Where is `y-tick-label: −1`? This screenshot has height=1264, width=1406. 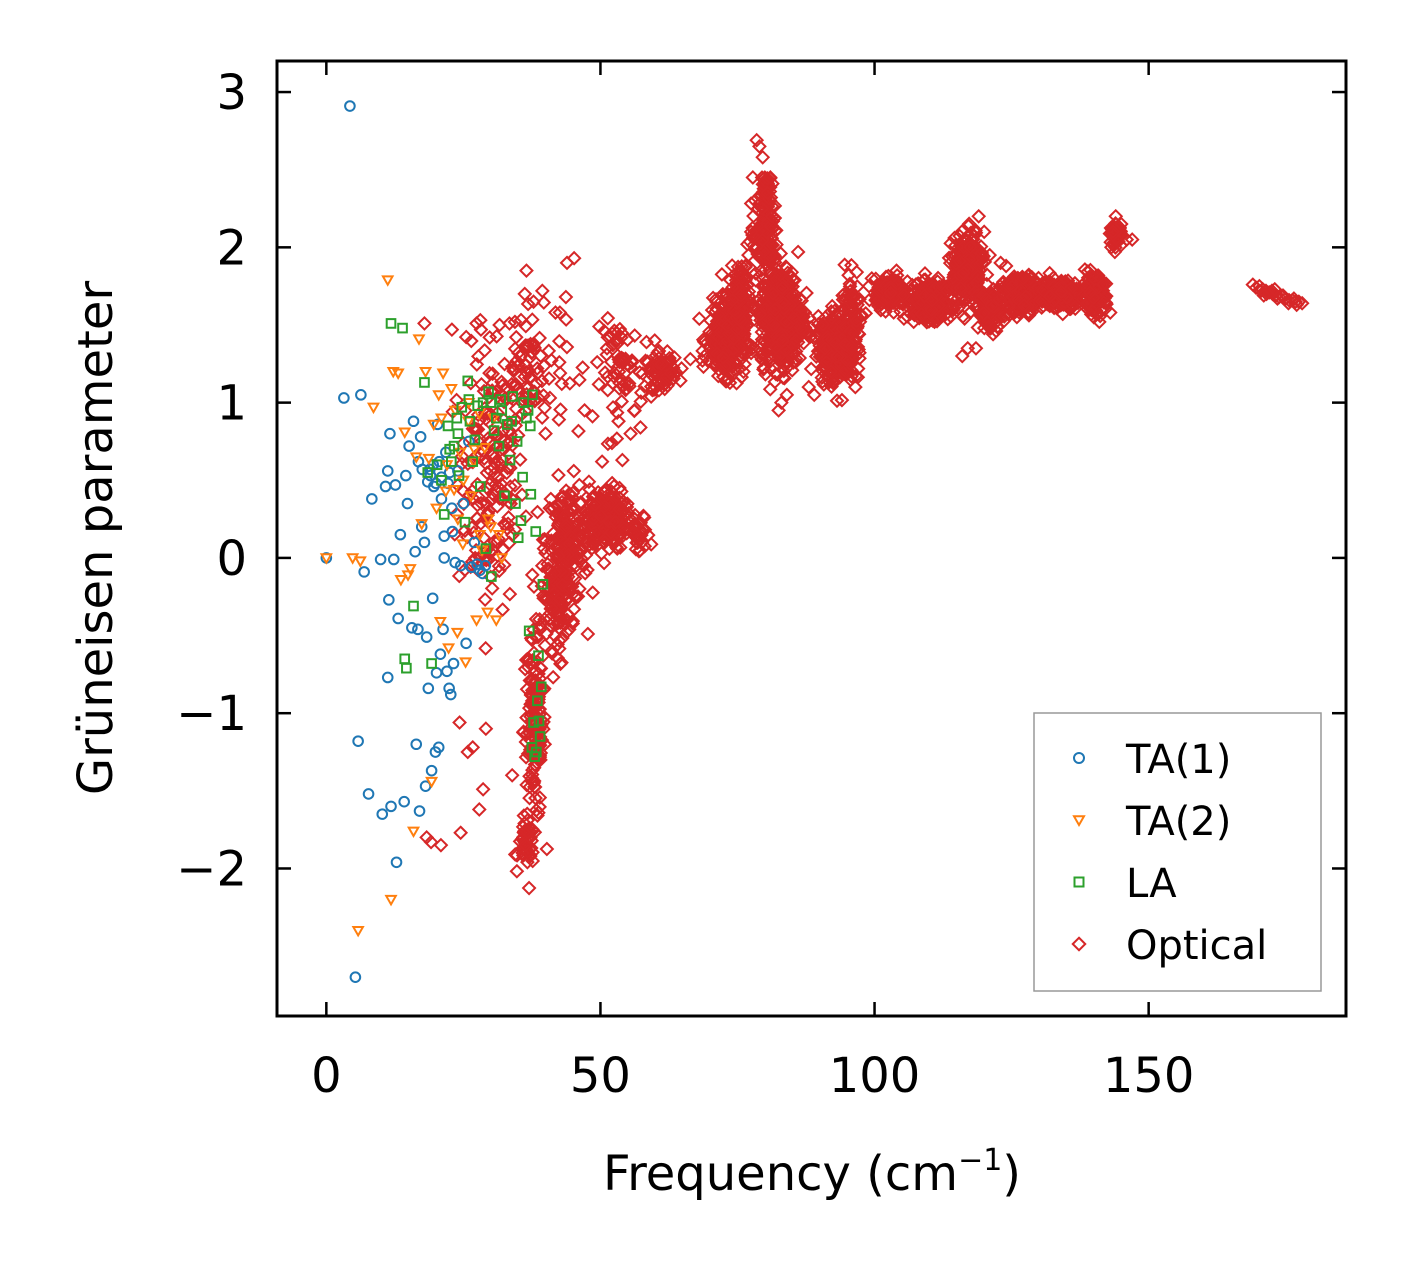 y-tick-label: −1 is located at coordinates (211, 714).